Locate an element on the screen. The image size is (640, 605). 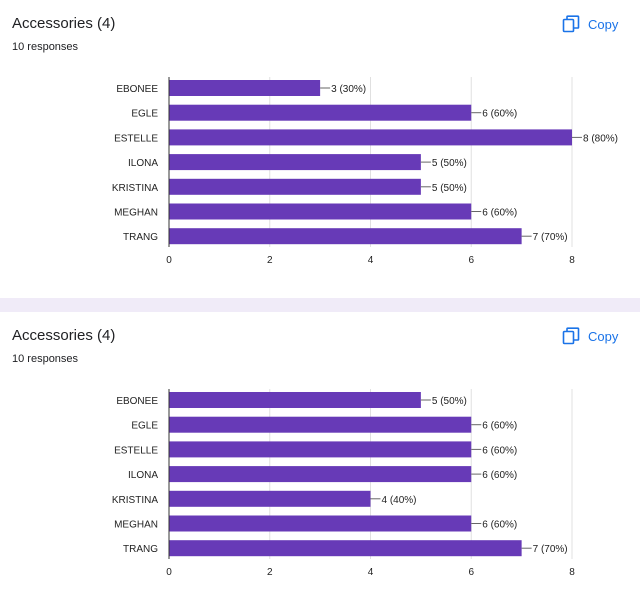
data-label: 3 (30%) is located at coordinates (348, 89).